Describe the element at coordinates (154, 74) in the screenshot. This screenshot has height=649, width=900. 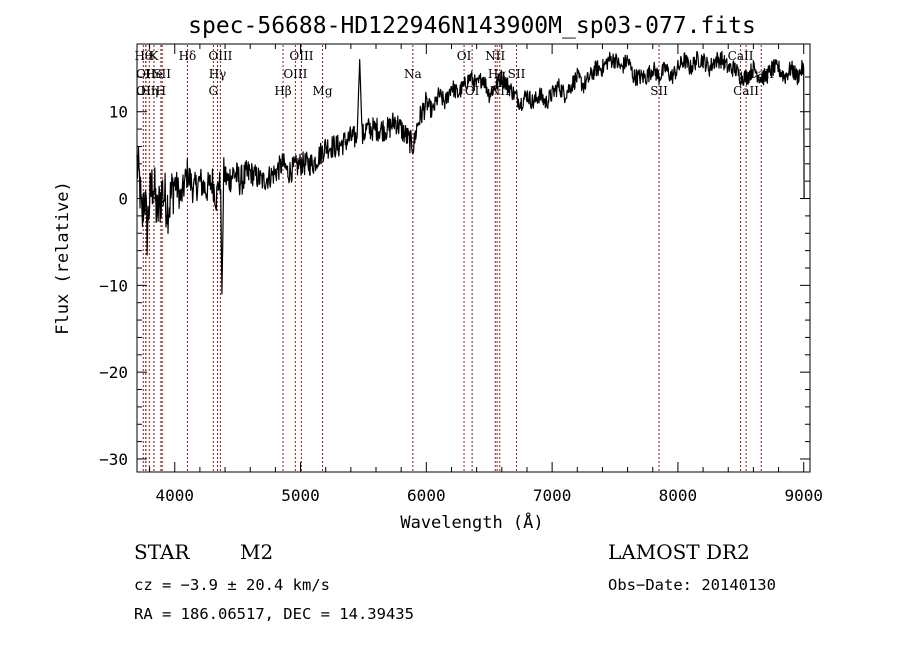
I see `spectral-line-label: He` at that location.